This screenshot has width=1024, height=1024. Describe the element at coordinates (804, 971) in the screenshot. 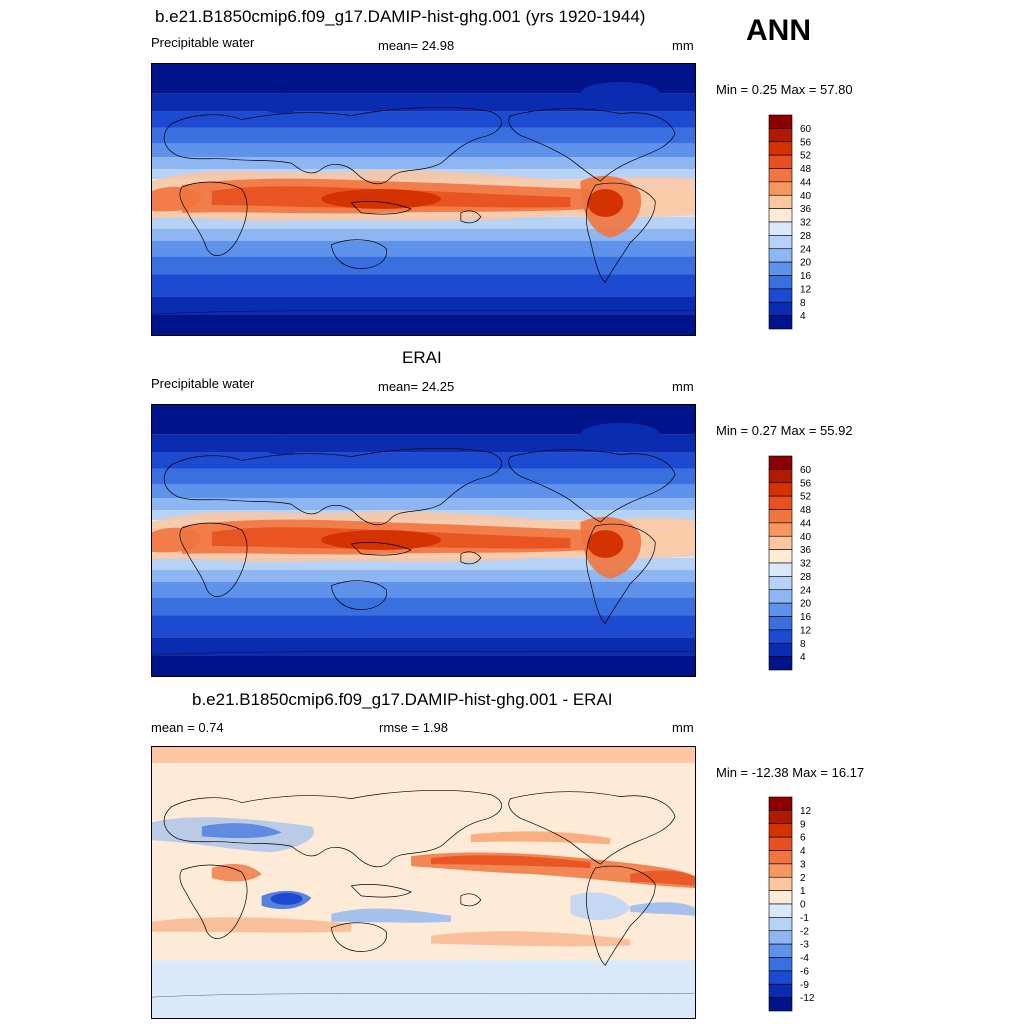

I see `colorbar-label: -6` at that location.